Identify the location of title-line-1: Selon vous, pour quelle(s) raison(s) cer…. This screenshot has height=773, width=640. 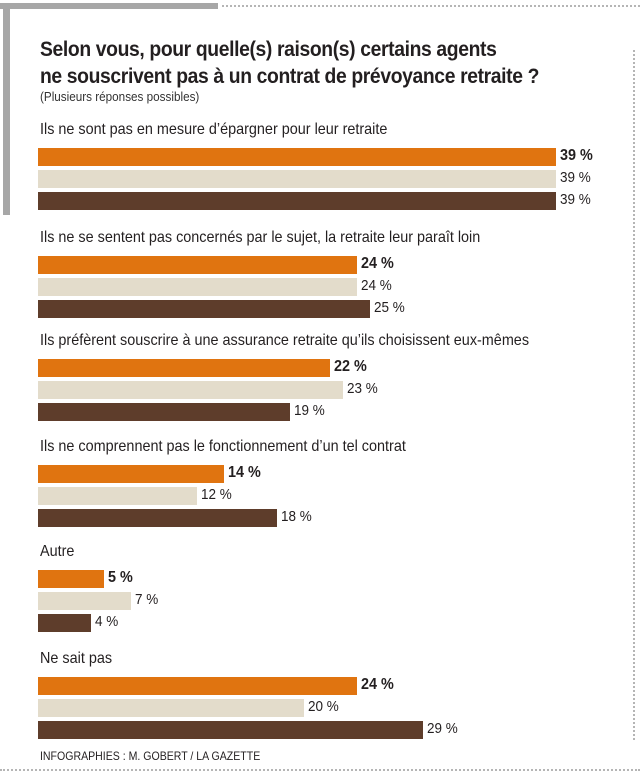
(268, 49).